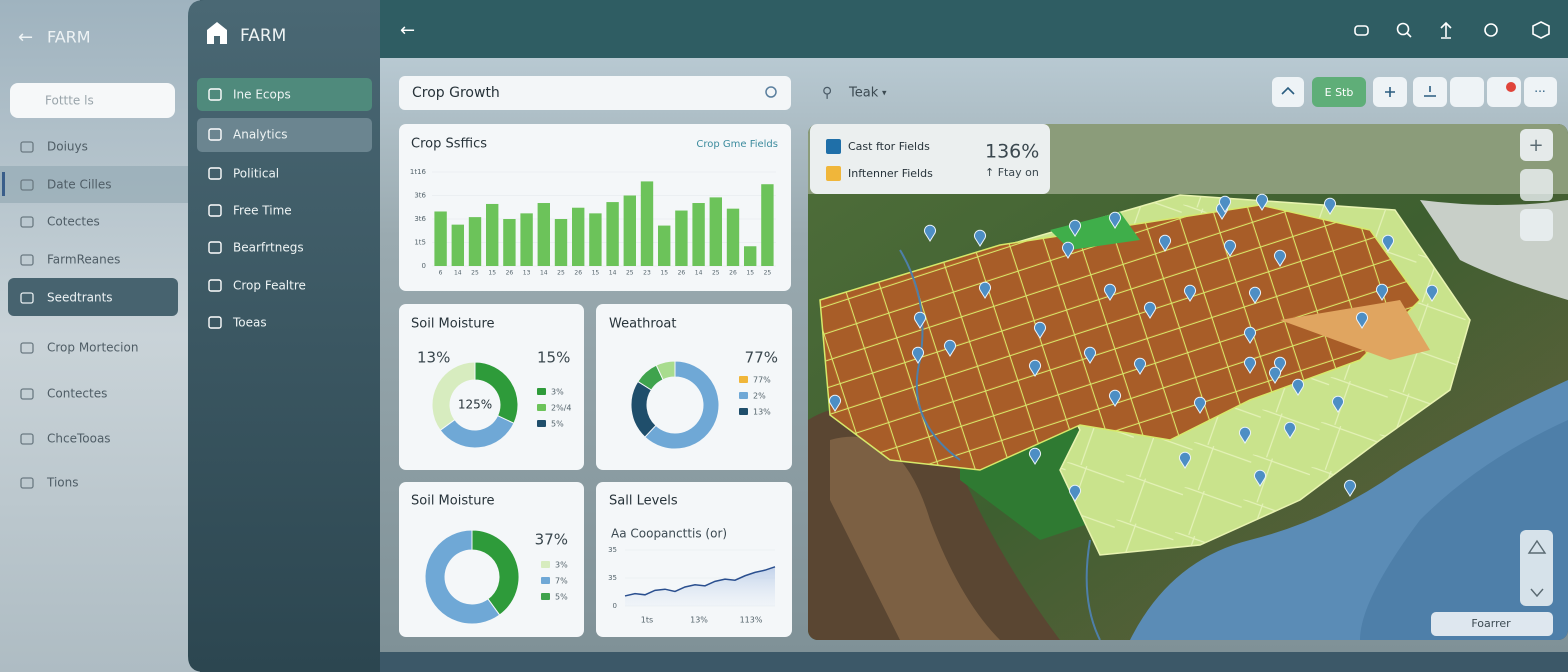  Describe the element at coordinates (884, 94) in the screenshot. I see `dropdown-caret: ▾` at that location.